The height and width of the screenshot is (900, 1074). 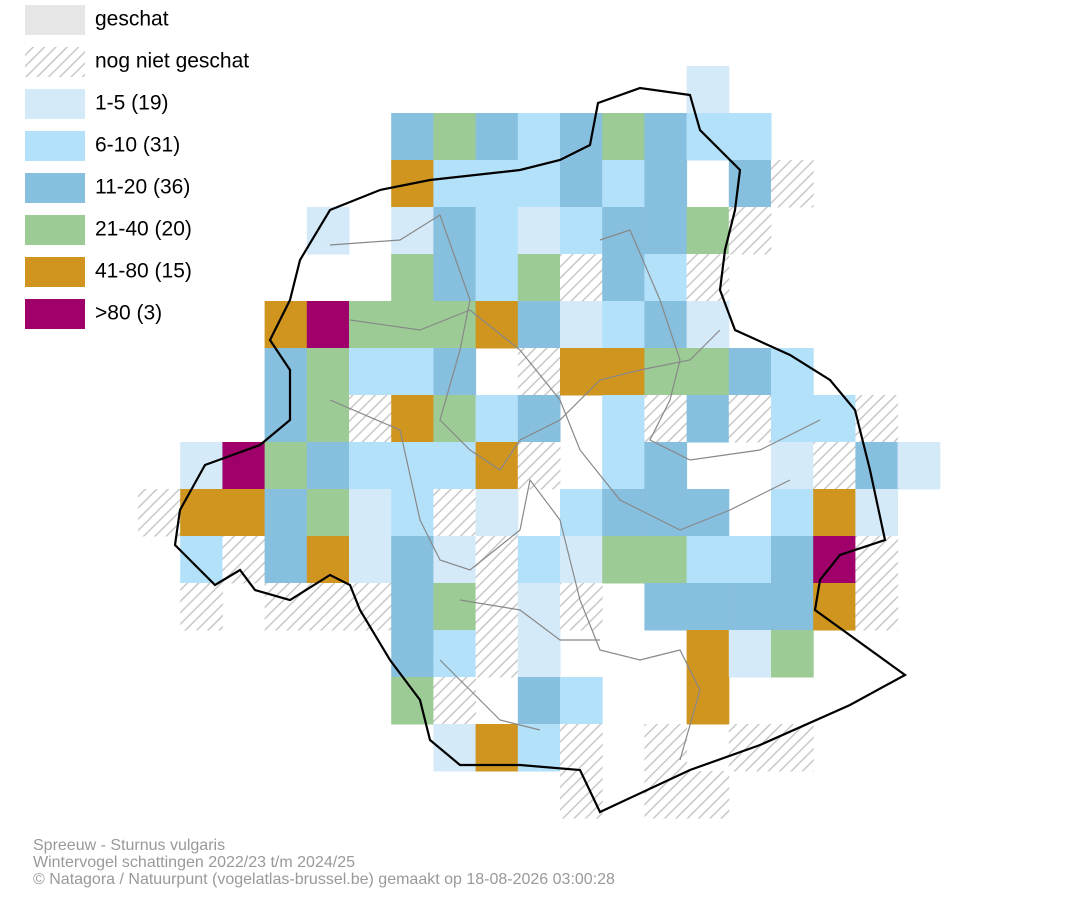 I want to click on legend-label: nog niet geschat, so click(x=172, y=61).